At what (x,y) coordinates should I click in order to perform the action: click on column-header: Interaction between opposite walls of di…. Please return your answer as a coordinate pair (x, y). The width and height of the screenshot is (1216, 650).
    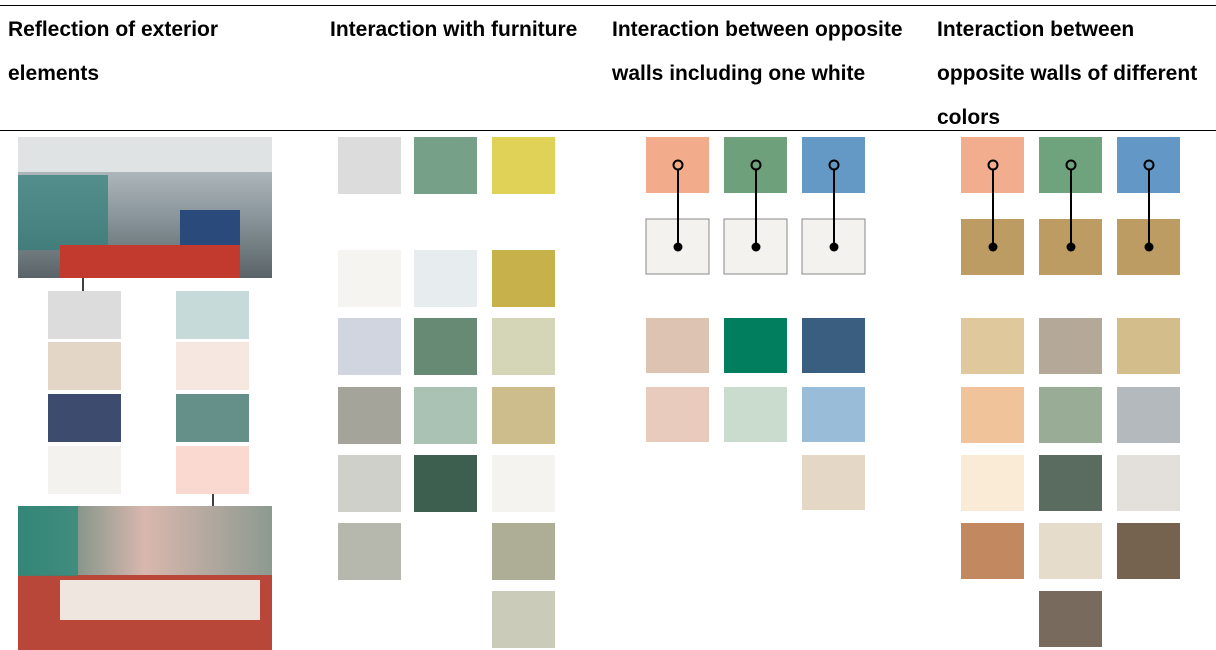
    Looking at the image, I should click on (1067, 73).